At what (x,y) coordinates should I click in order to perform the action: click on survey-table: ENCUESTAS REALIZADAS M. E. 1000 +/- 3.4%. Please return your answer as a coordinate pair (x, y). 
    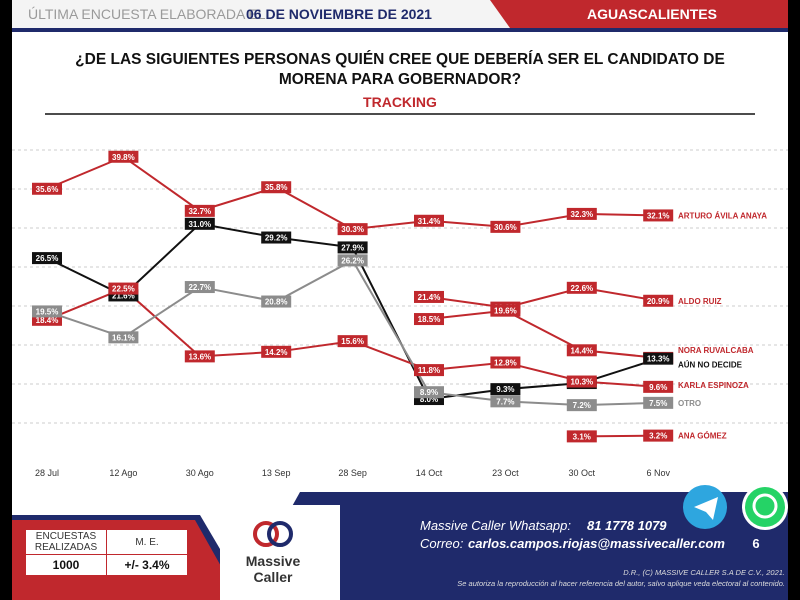
    Looking at the image, I should click on (106, 552).